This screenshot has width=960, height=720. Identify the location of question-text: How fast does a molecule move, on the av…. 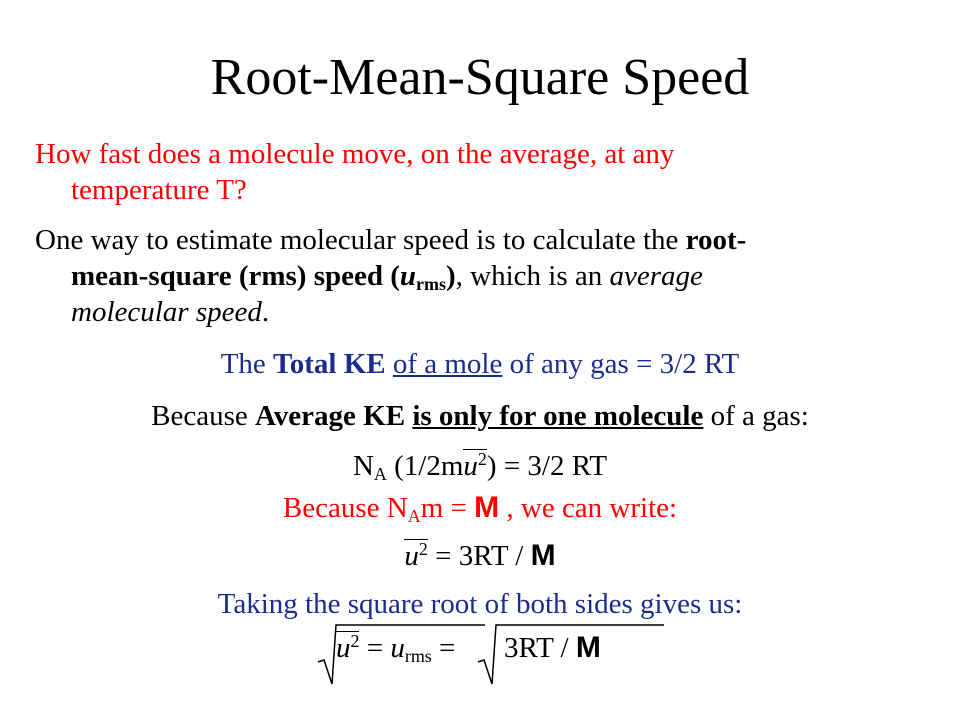
(485, 172).